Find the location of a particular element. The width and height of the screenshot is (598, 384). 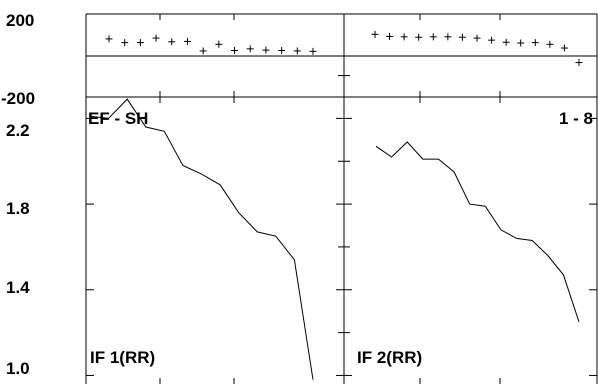

bottom-y-tick-label-1-0: 1.0 is located at coordinates (18, 368).